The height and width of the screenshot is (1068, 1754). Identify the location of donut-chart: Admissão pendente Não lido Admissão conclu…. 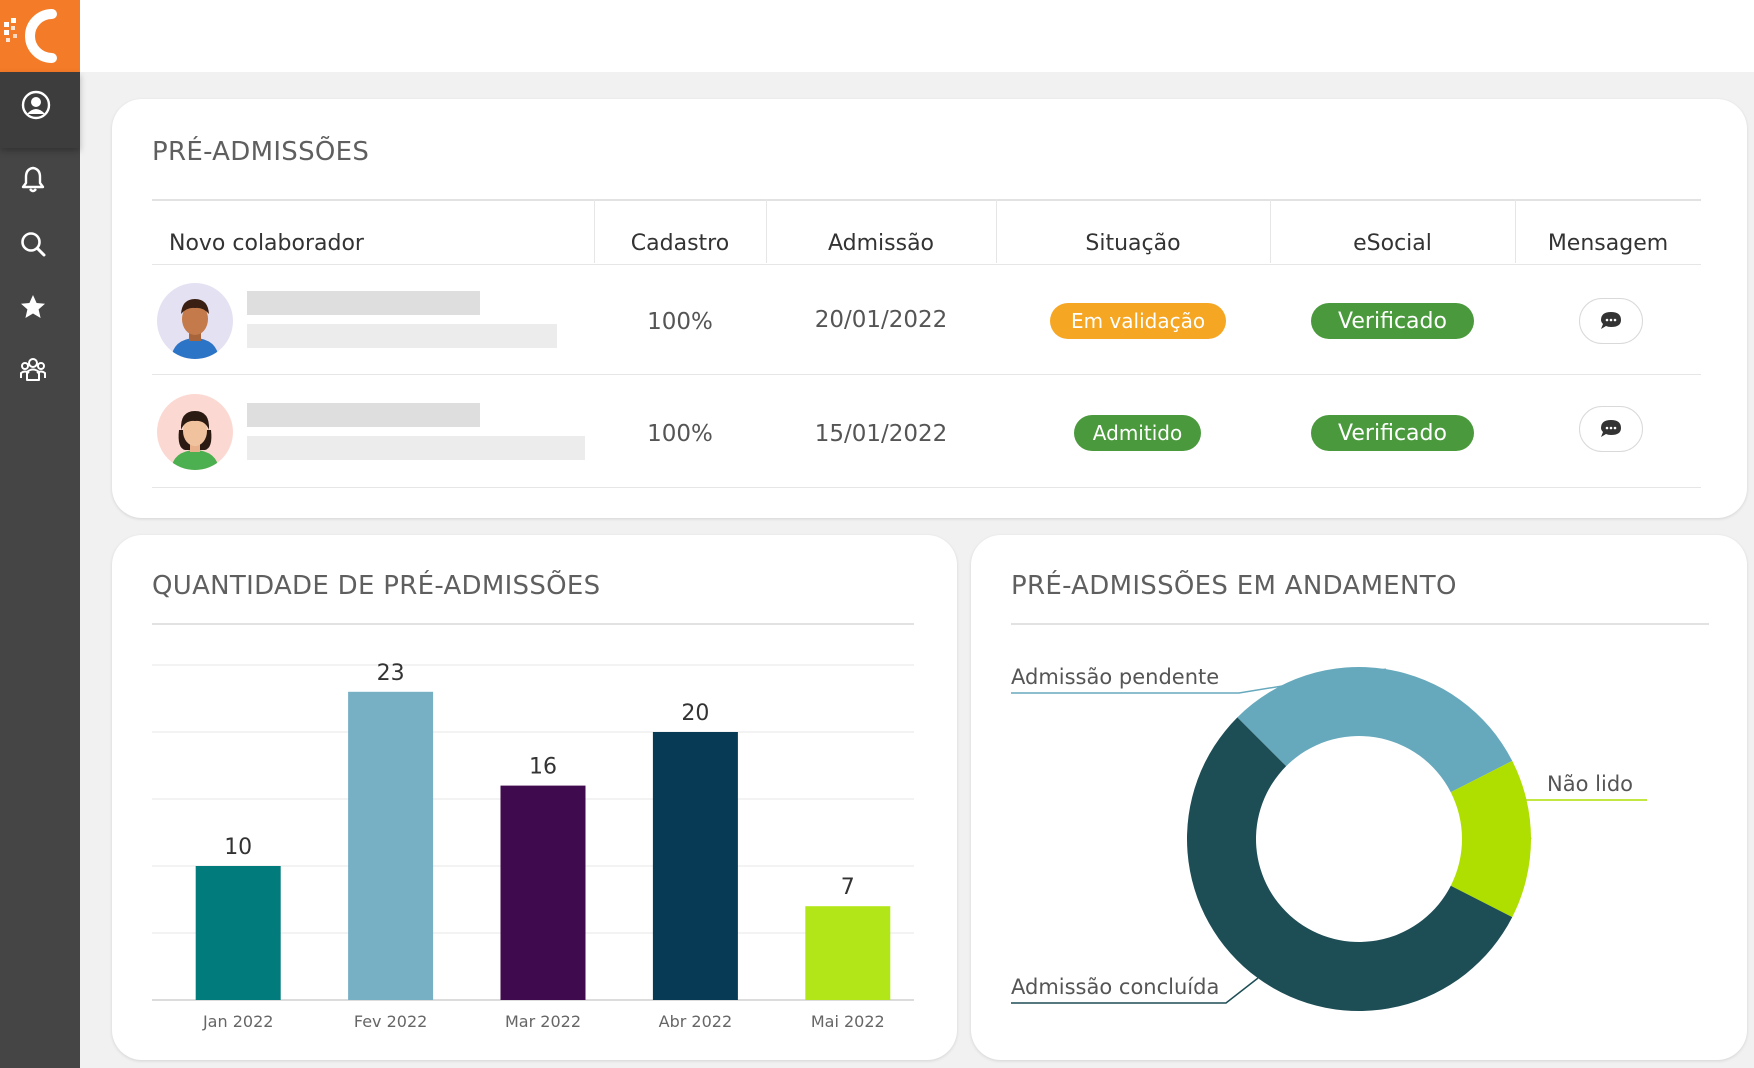
(1329, 838).